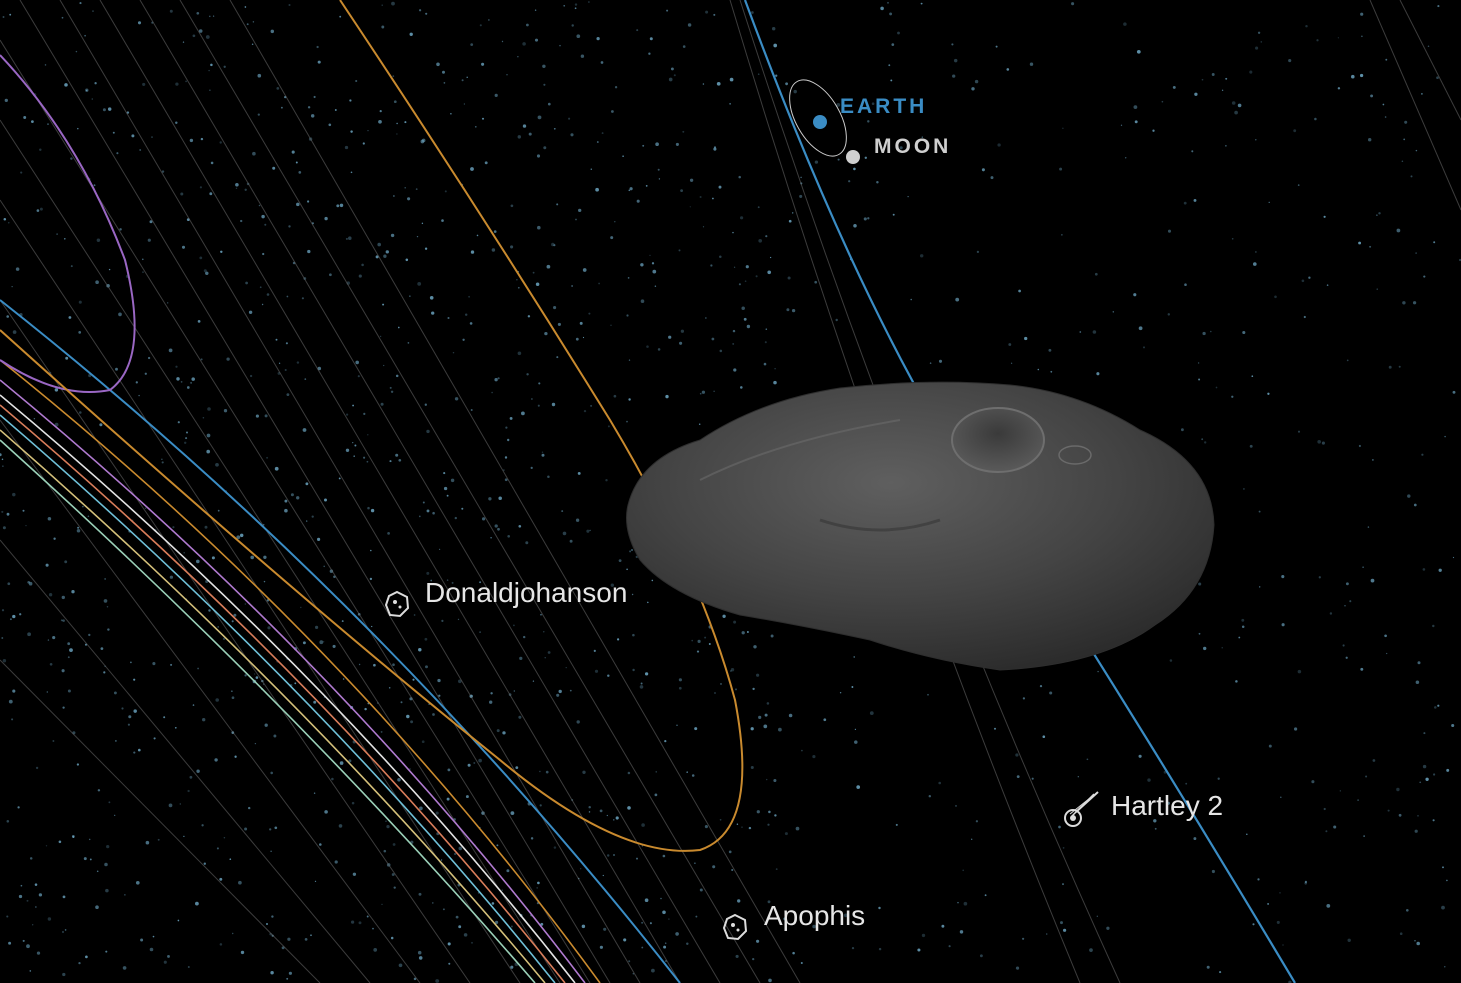 This screenshot has height=983, width=1461. Describe the element at coordinates (1167, 805) in the screenshot. I see `hartley2-label: Hartley 2` at that location.